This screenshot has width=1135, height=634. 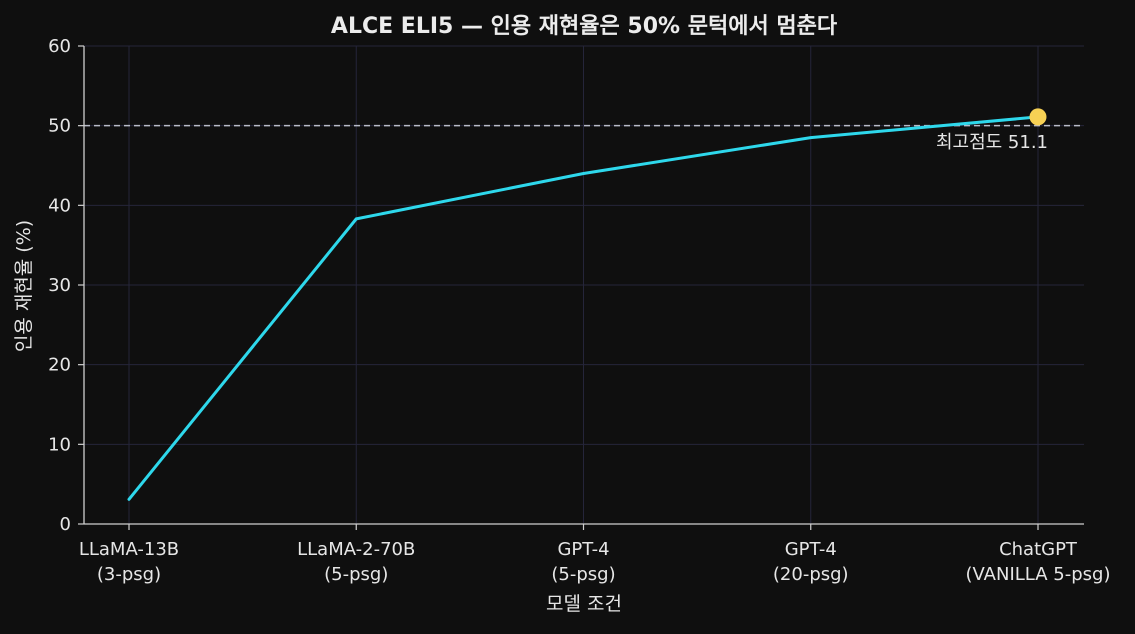 I want to click on x-tick-label: LLaMA-2-70B, so click(x=356, y=549).